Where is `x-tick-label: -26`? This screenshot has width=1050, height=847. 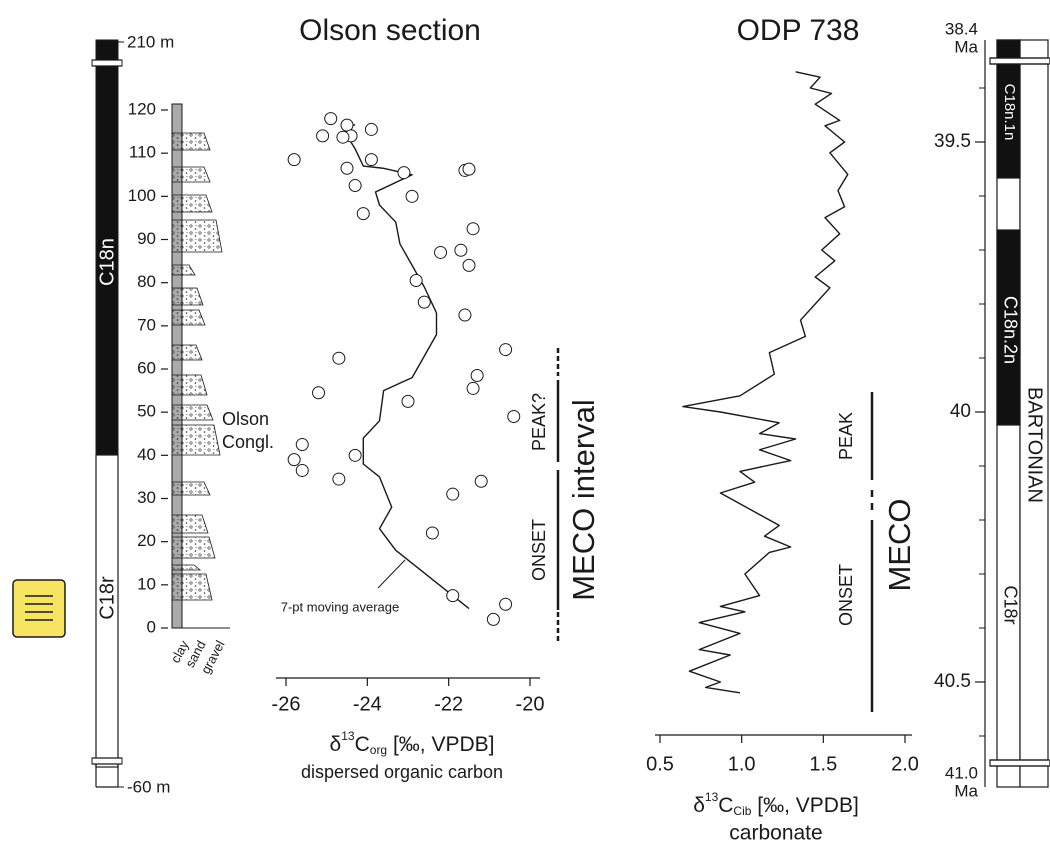 x-tick-label: -26 is located at coordinates (286, 704).